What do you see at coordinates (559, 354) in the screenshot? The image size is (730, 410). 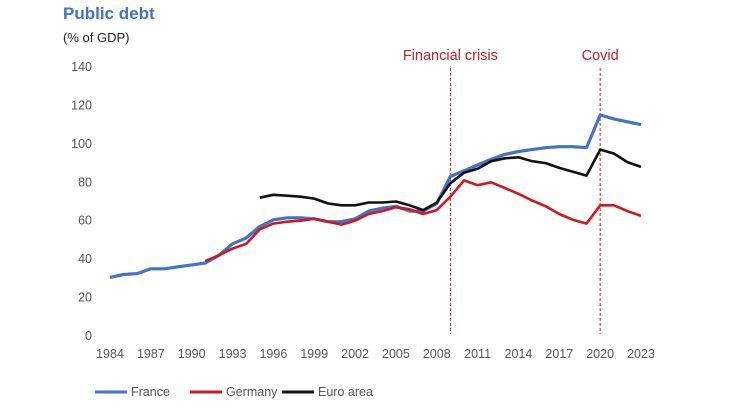 I see `x-tick-label: 2017` at bounding box center [559, 354].